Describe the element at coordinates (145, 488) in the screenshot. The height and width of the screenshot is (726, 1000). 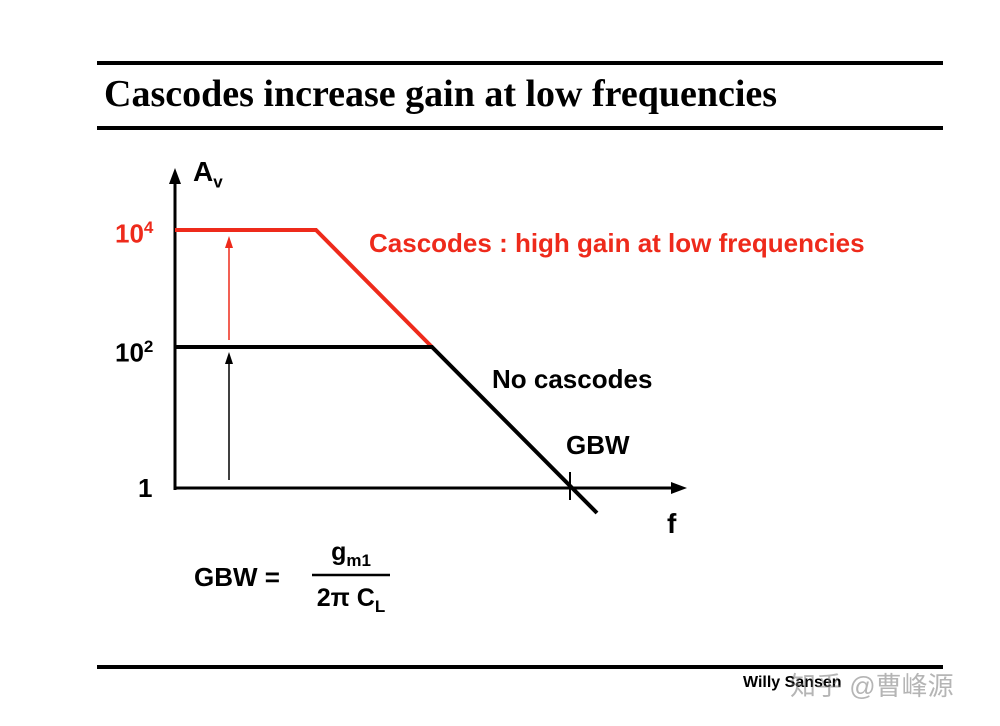
I see `y-tick-1: 1` at that location.